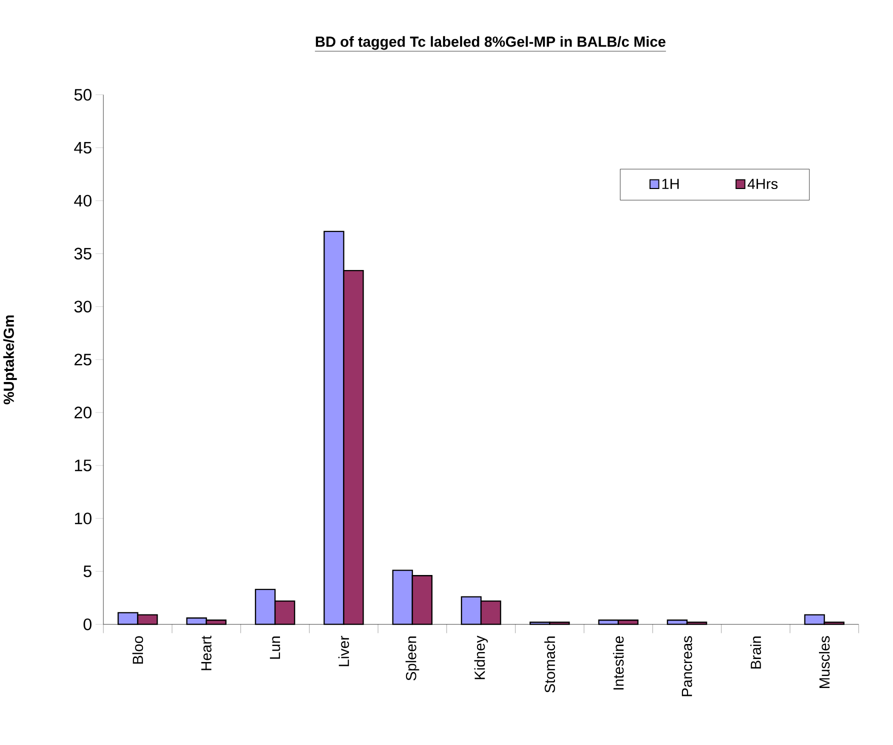  Describe the element at coordinates (83, 201) in the screenshot. I see `y-tick-label: 40` at that location.